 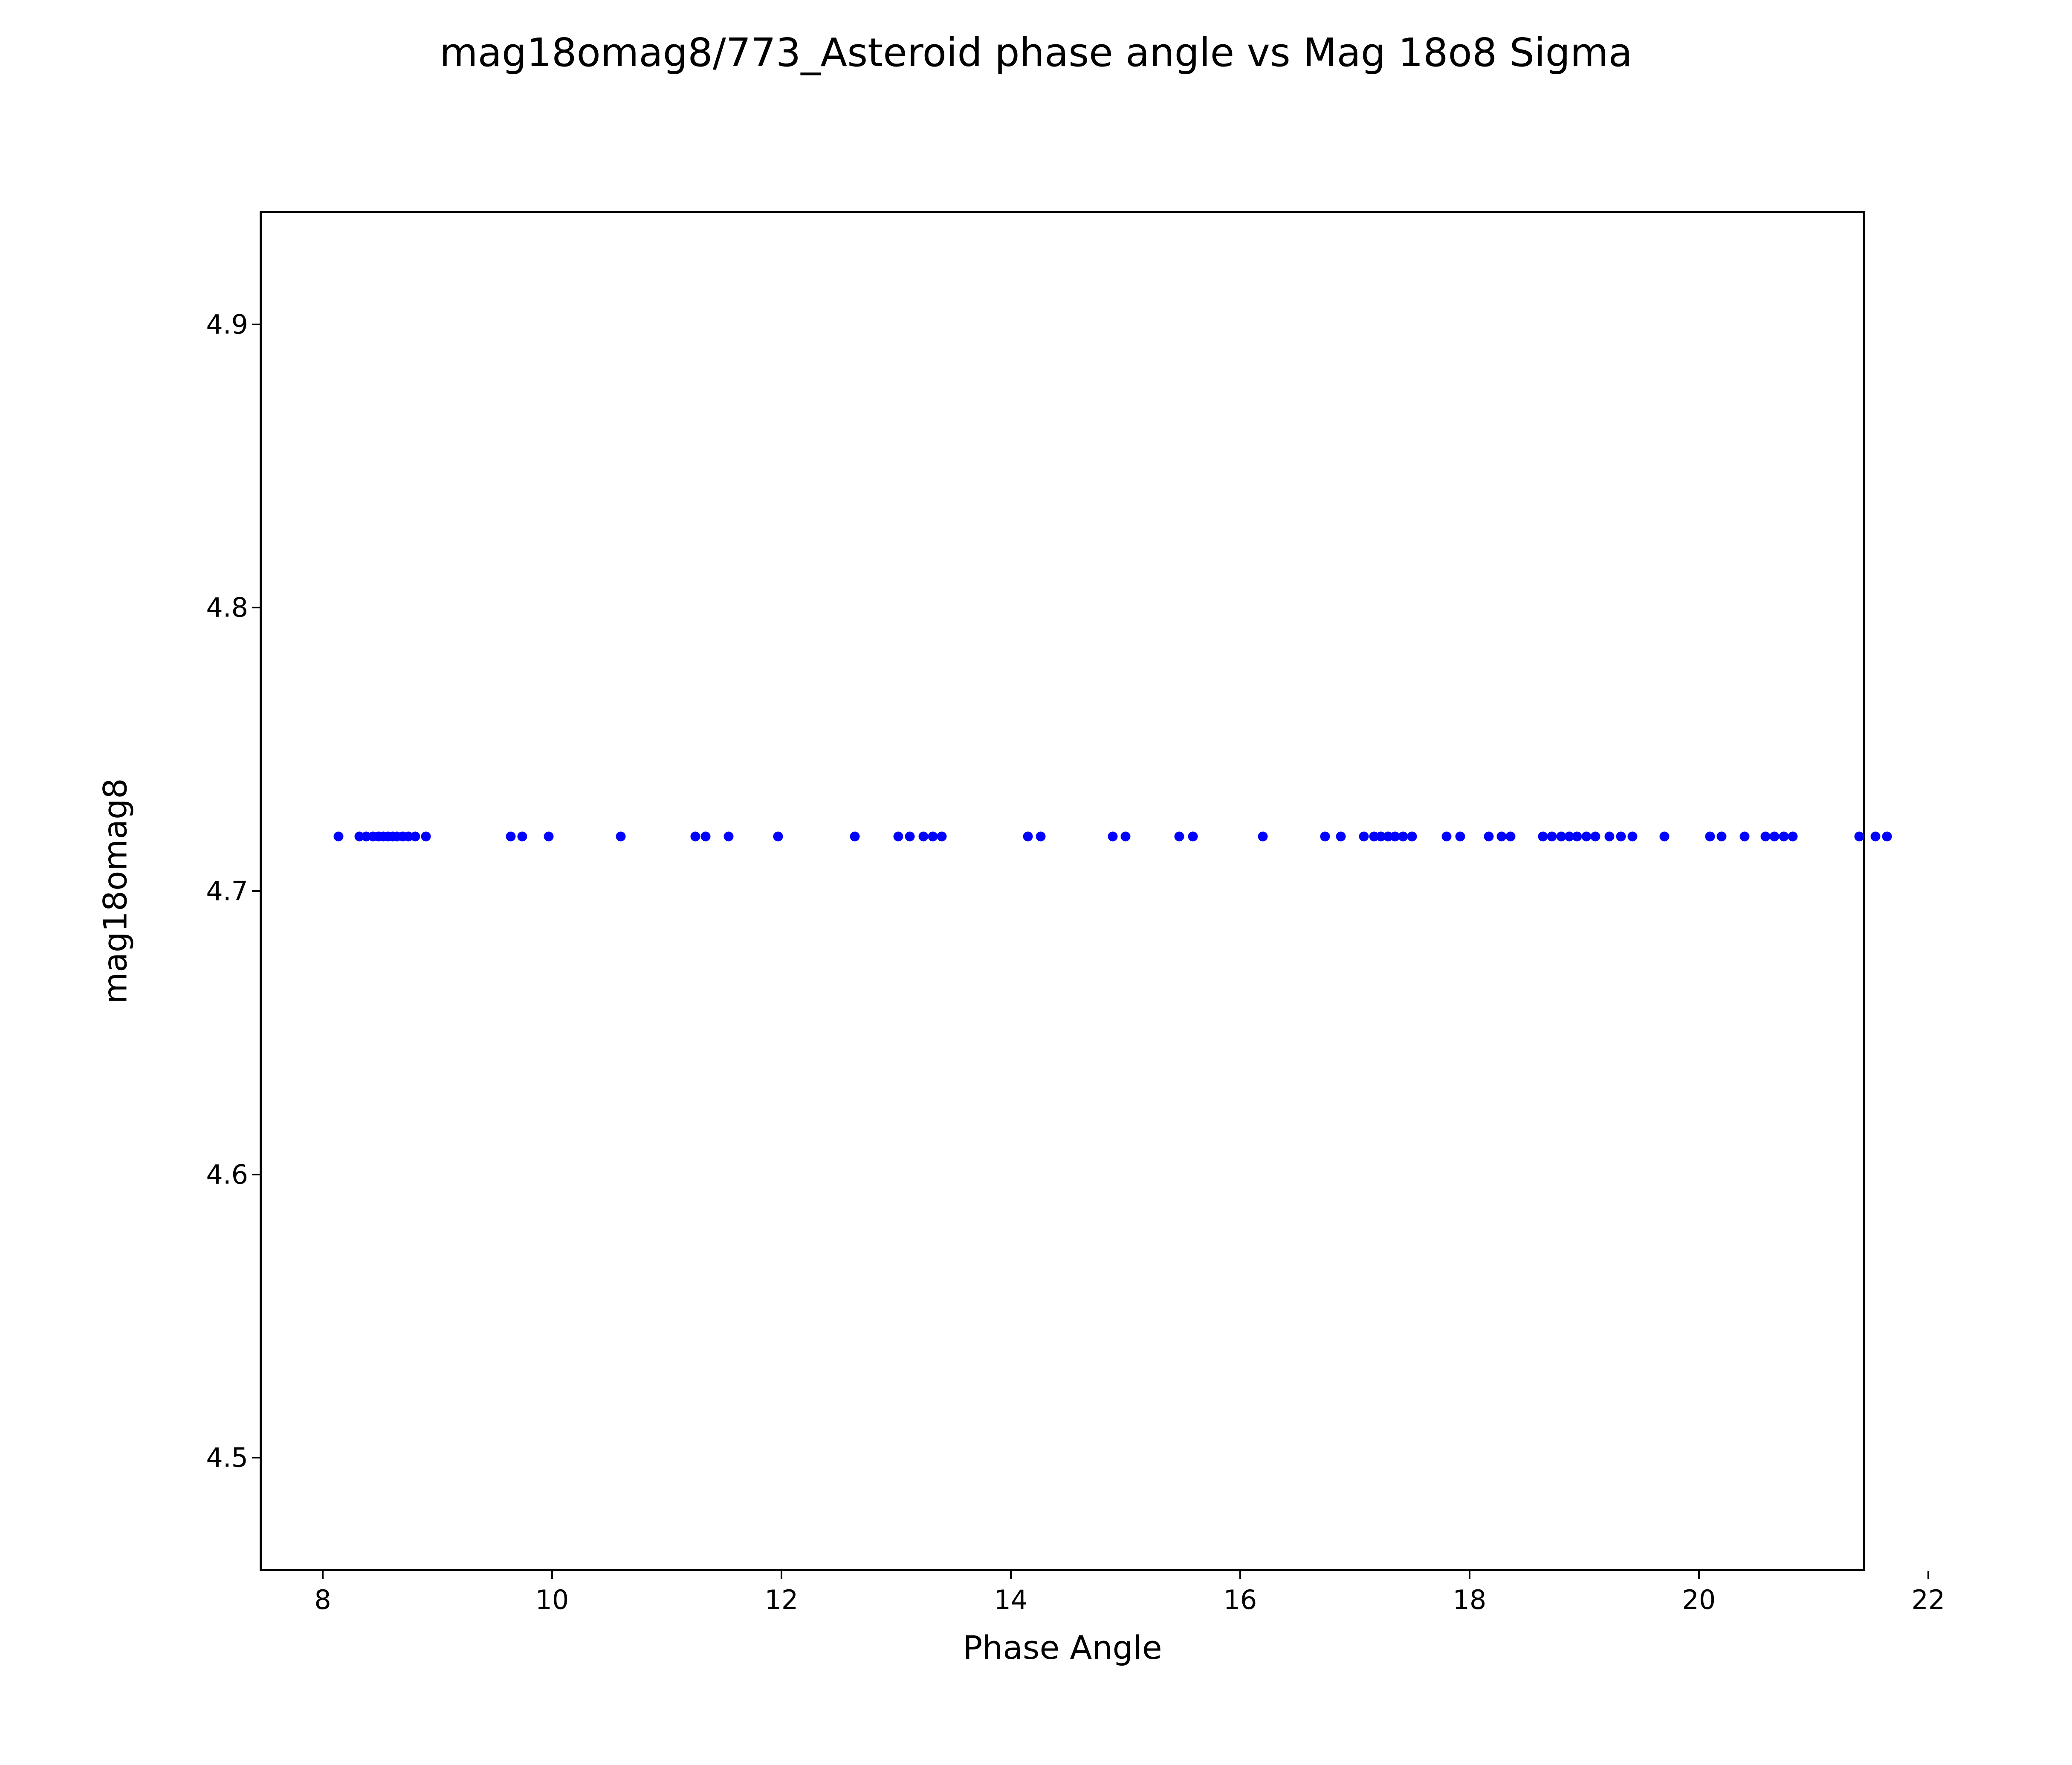 What do you see at coordinates (1928, 1600) in the screenshot?
I see `x-tick-label: 22` at bounding box center [1928, 1600].